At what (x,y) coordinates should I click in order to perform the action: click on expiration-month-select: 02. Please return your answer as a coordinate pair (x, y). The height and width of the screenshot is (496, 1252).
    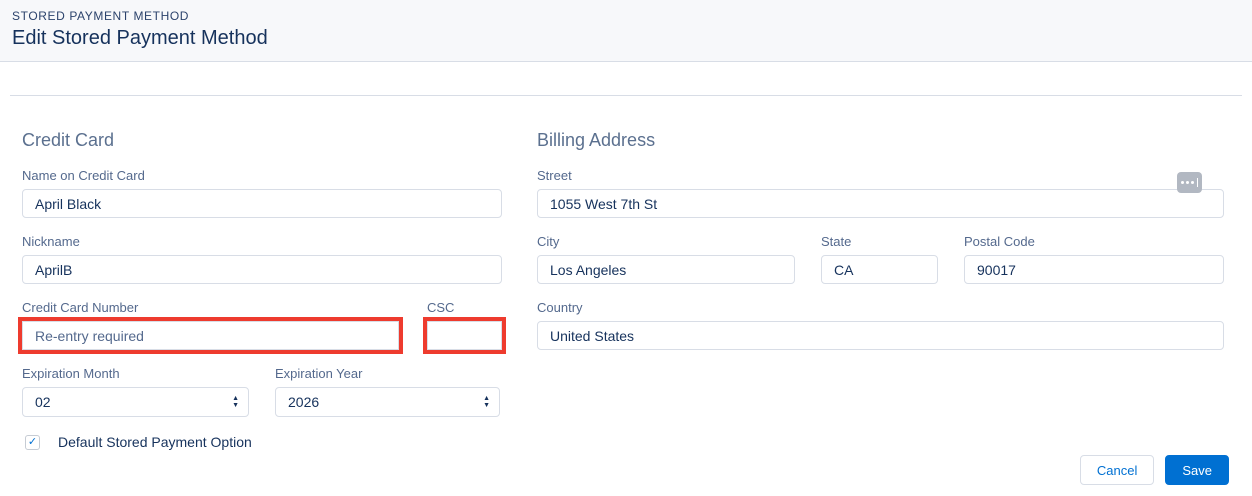
    Looking at the image, I should click on (135, 402).